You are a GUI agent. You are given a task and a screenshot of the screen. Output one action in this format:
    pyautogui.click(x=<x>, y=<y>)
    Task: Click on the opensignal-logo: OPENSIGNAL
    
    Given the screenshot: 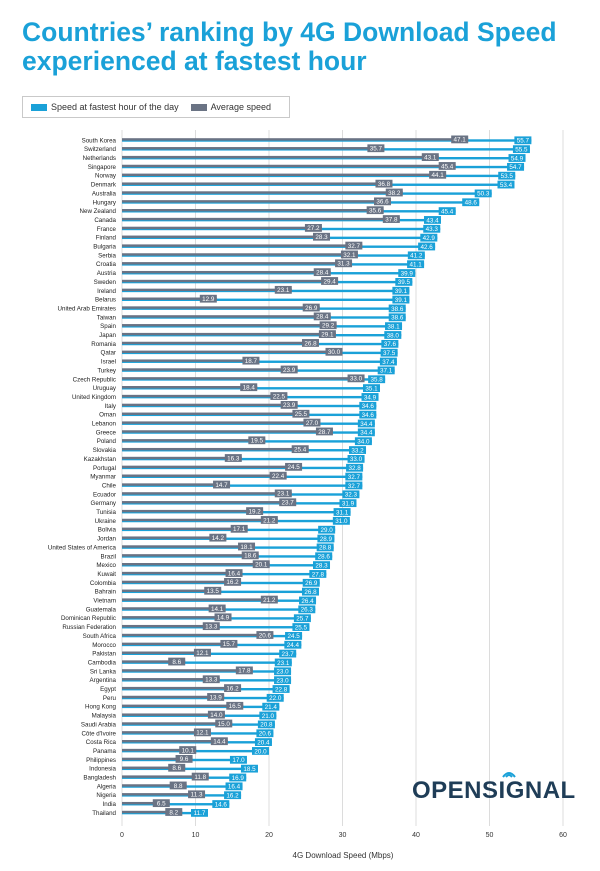 What is the action you would take?
    pyautogui.click(x=497, y=789)
    